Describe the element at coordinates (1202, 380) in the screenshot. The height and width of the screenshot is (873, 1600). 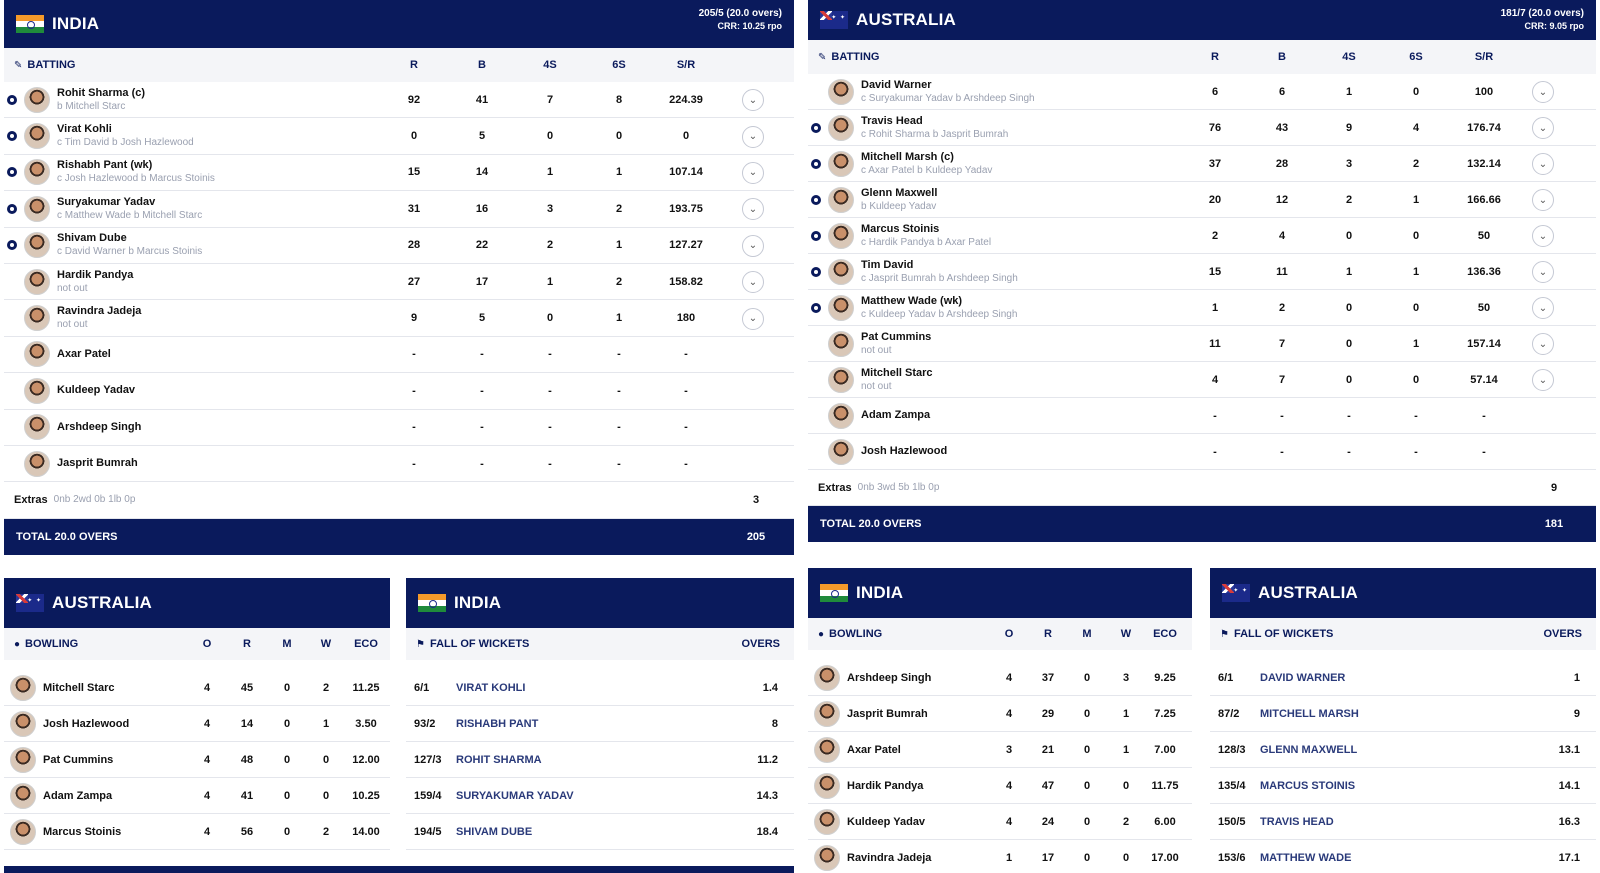
I see `batter-row: Mitchell Starc not out 4 7 0 0 57.14 ⌄` at that location.